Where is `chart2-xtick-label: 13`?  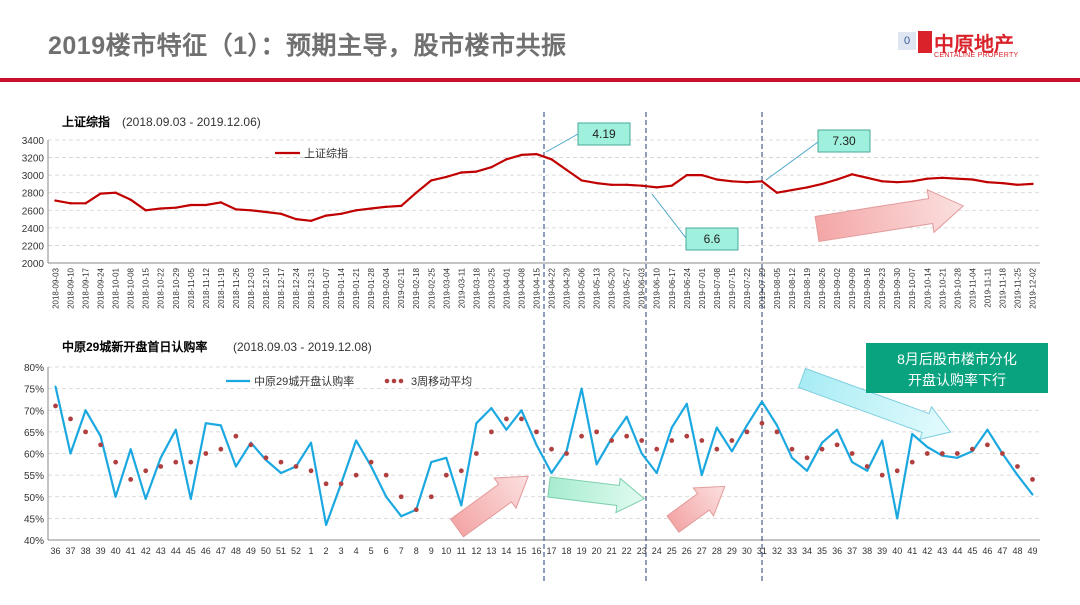 chart2-xtick-label: 13 is located at coordinates (491, 551).